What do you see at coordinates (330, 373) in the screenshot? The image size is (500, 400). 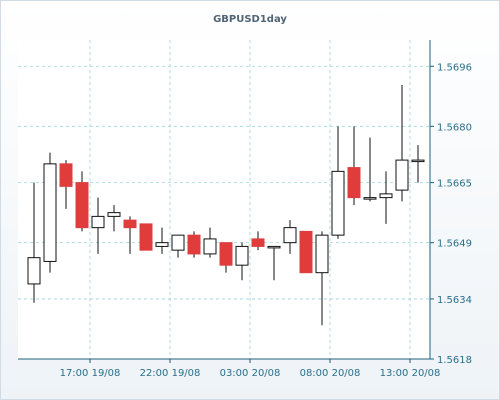 I see `x-tick-label: 08:00 20/08` at bounding box center [330, 373].